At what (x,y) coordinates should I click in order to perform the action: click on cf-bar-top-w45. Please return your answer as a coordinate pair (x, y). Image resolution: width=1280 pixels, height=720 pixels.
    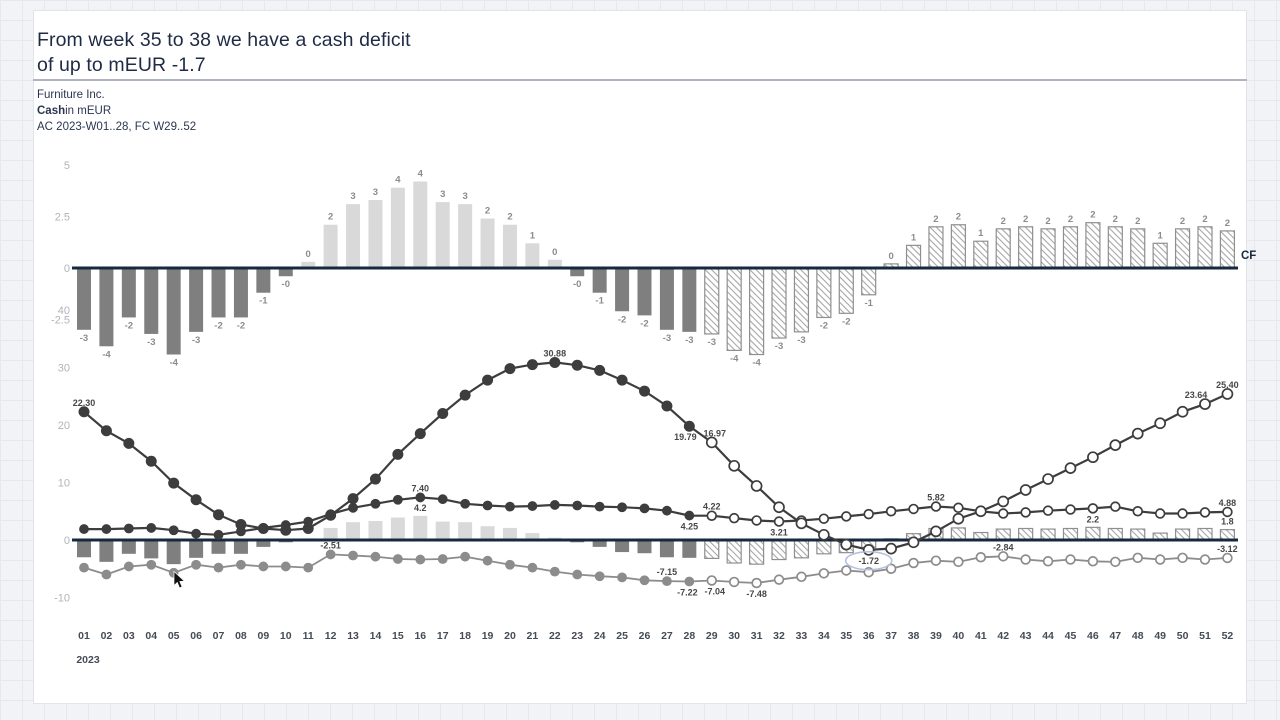
    Looking at the image, I should click on (1070, 247).